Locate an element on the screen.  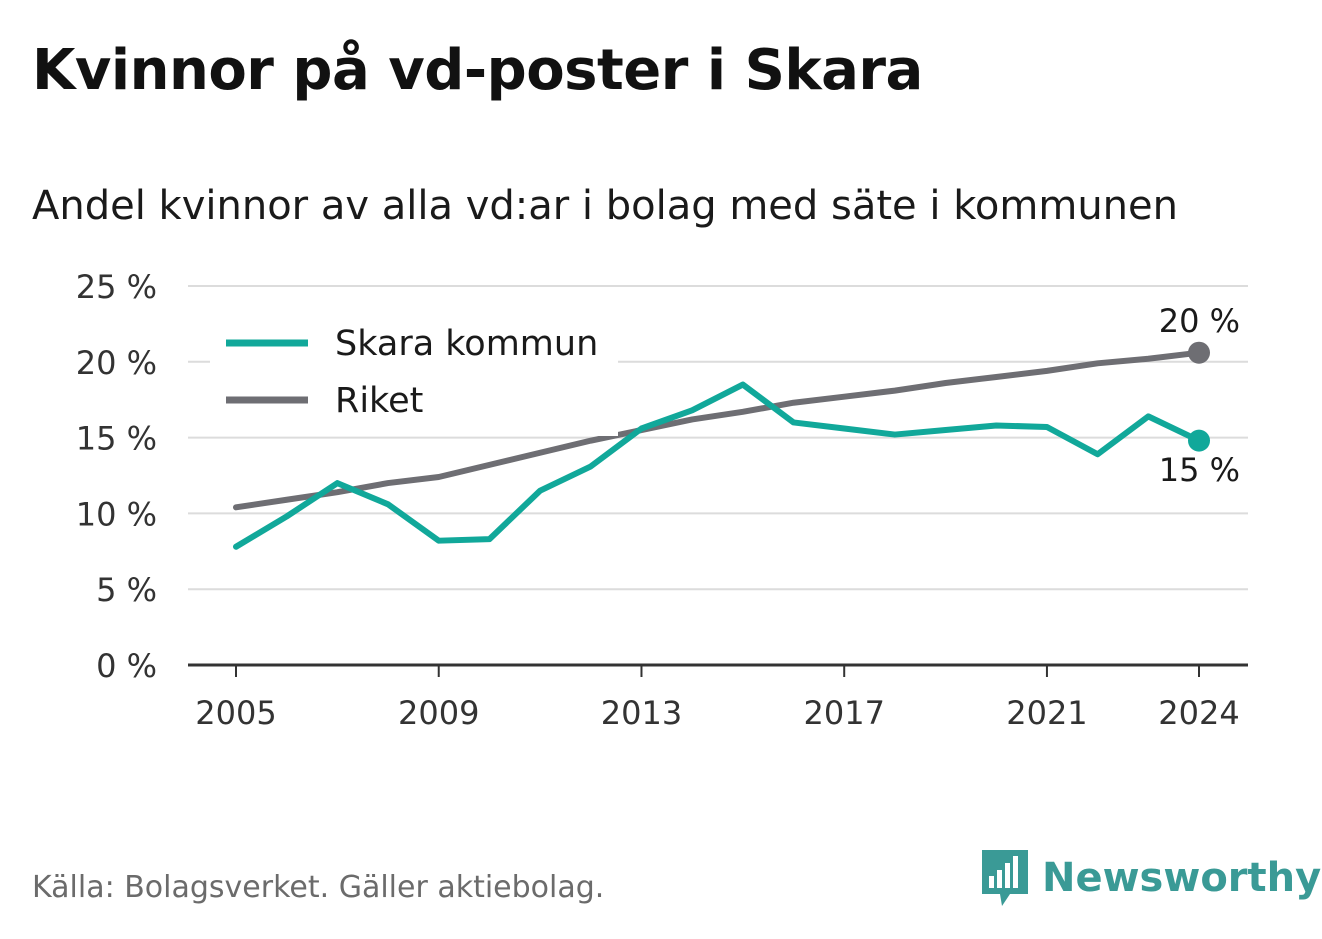
end-label-skara: 15 % is located at coordinates (1199, 470).